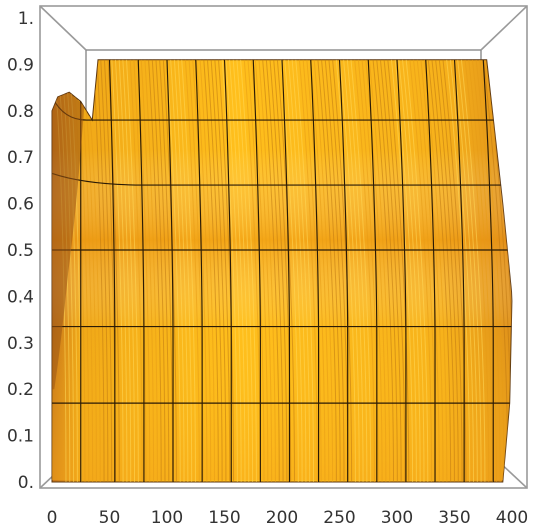 The height and width of the screenshot is (531, 538). What do you see at coordinates (454, 518) in the screenshot?
I see `x-tick-label: 350` at bounding box center [454, 518].